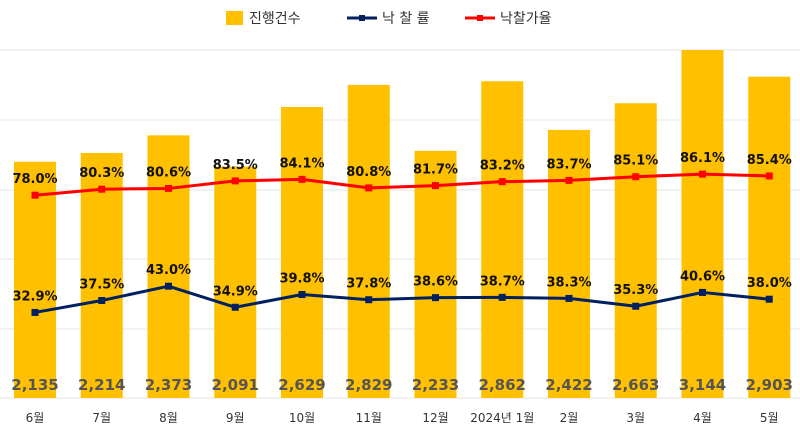 The height and width of the screenshot is (429, 800). I want to click on x-tick-label: 2월, so click(569, 418).